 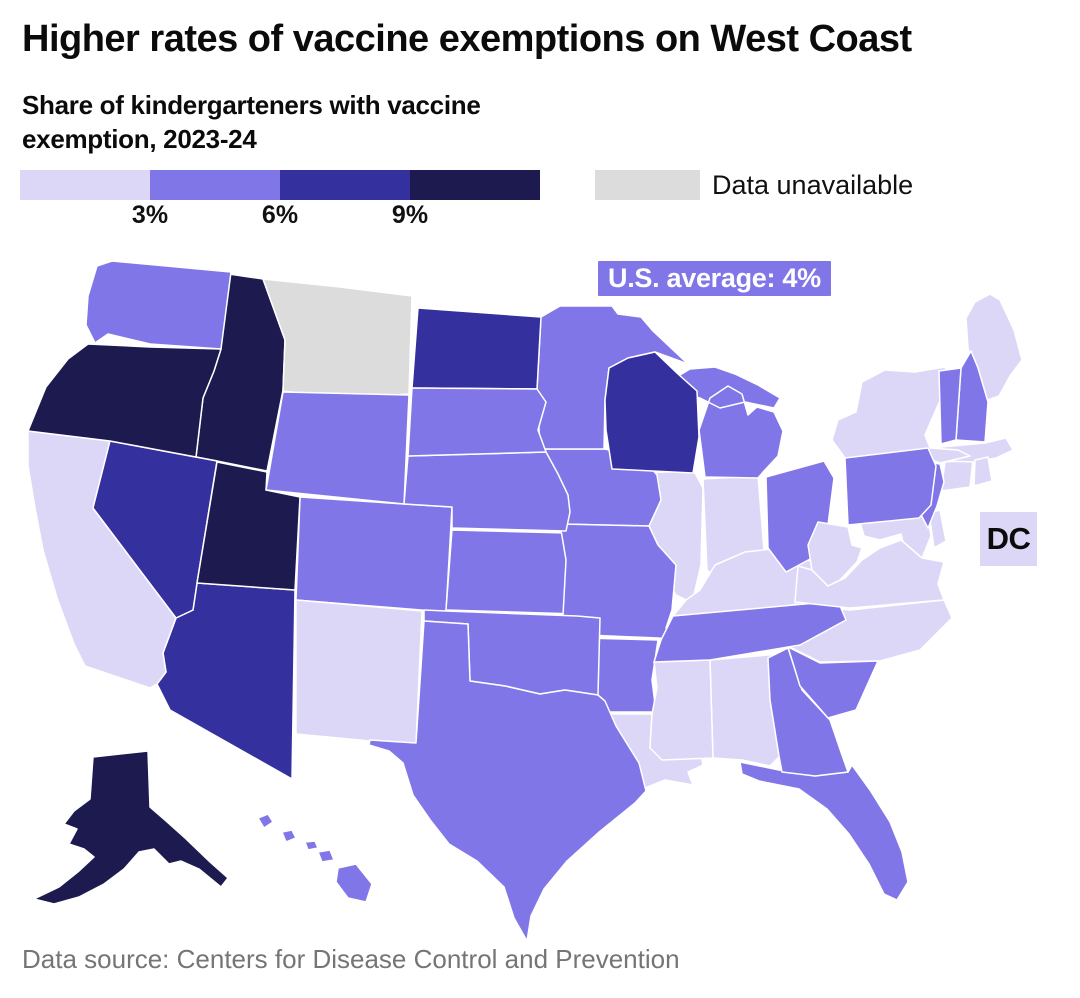 What do you see at coordinates (681, 710) in the screenshot?
I see `state-ms: Mississippi` at bounding box center [681, 710].